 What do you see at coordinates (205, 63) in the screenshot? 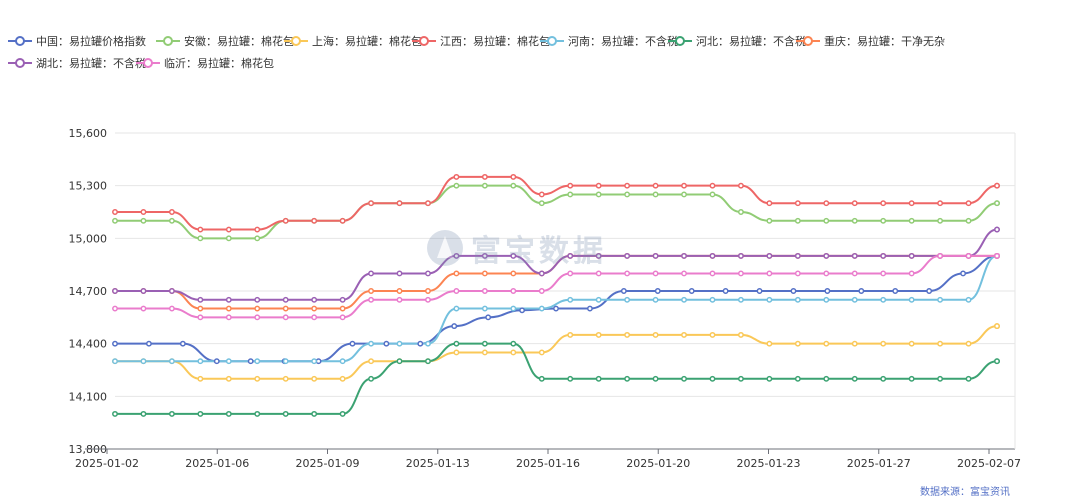
I see `legend-item: 临沂：易拉罐：棉花包` at bounding box center [205, 63].